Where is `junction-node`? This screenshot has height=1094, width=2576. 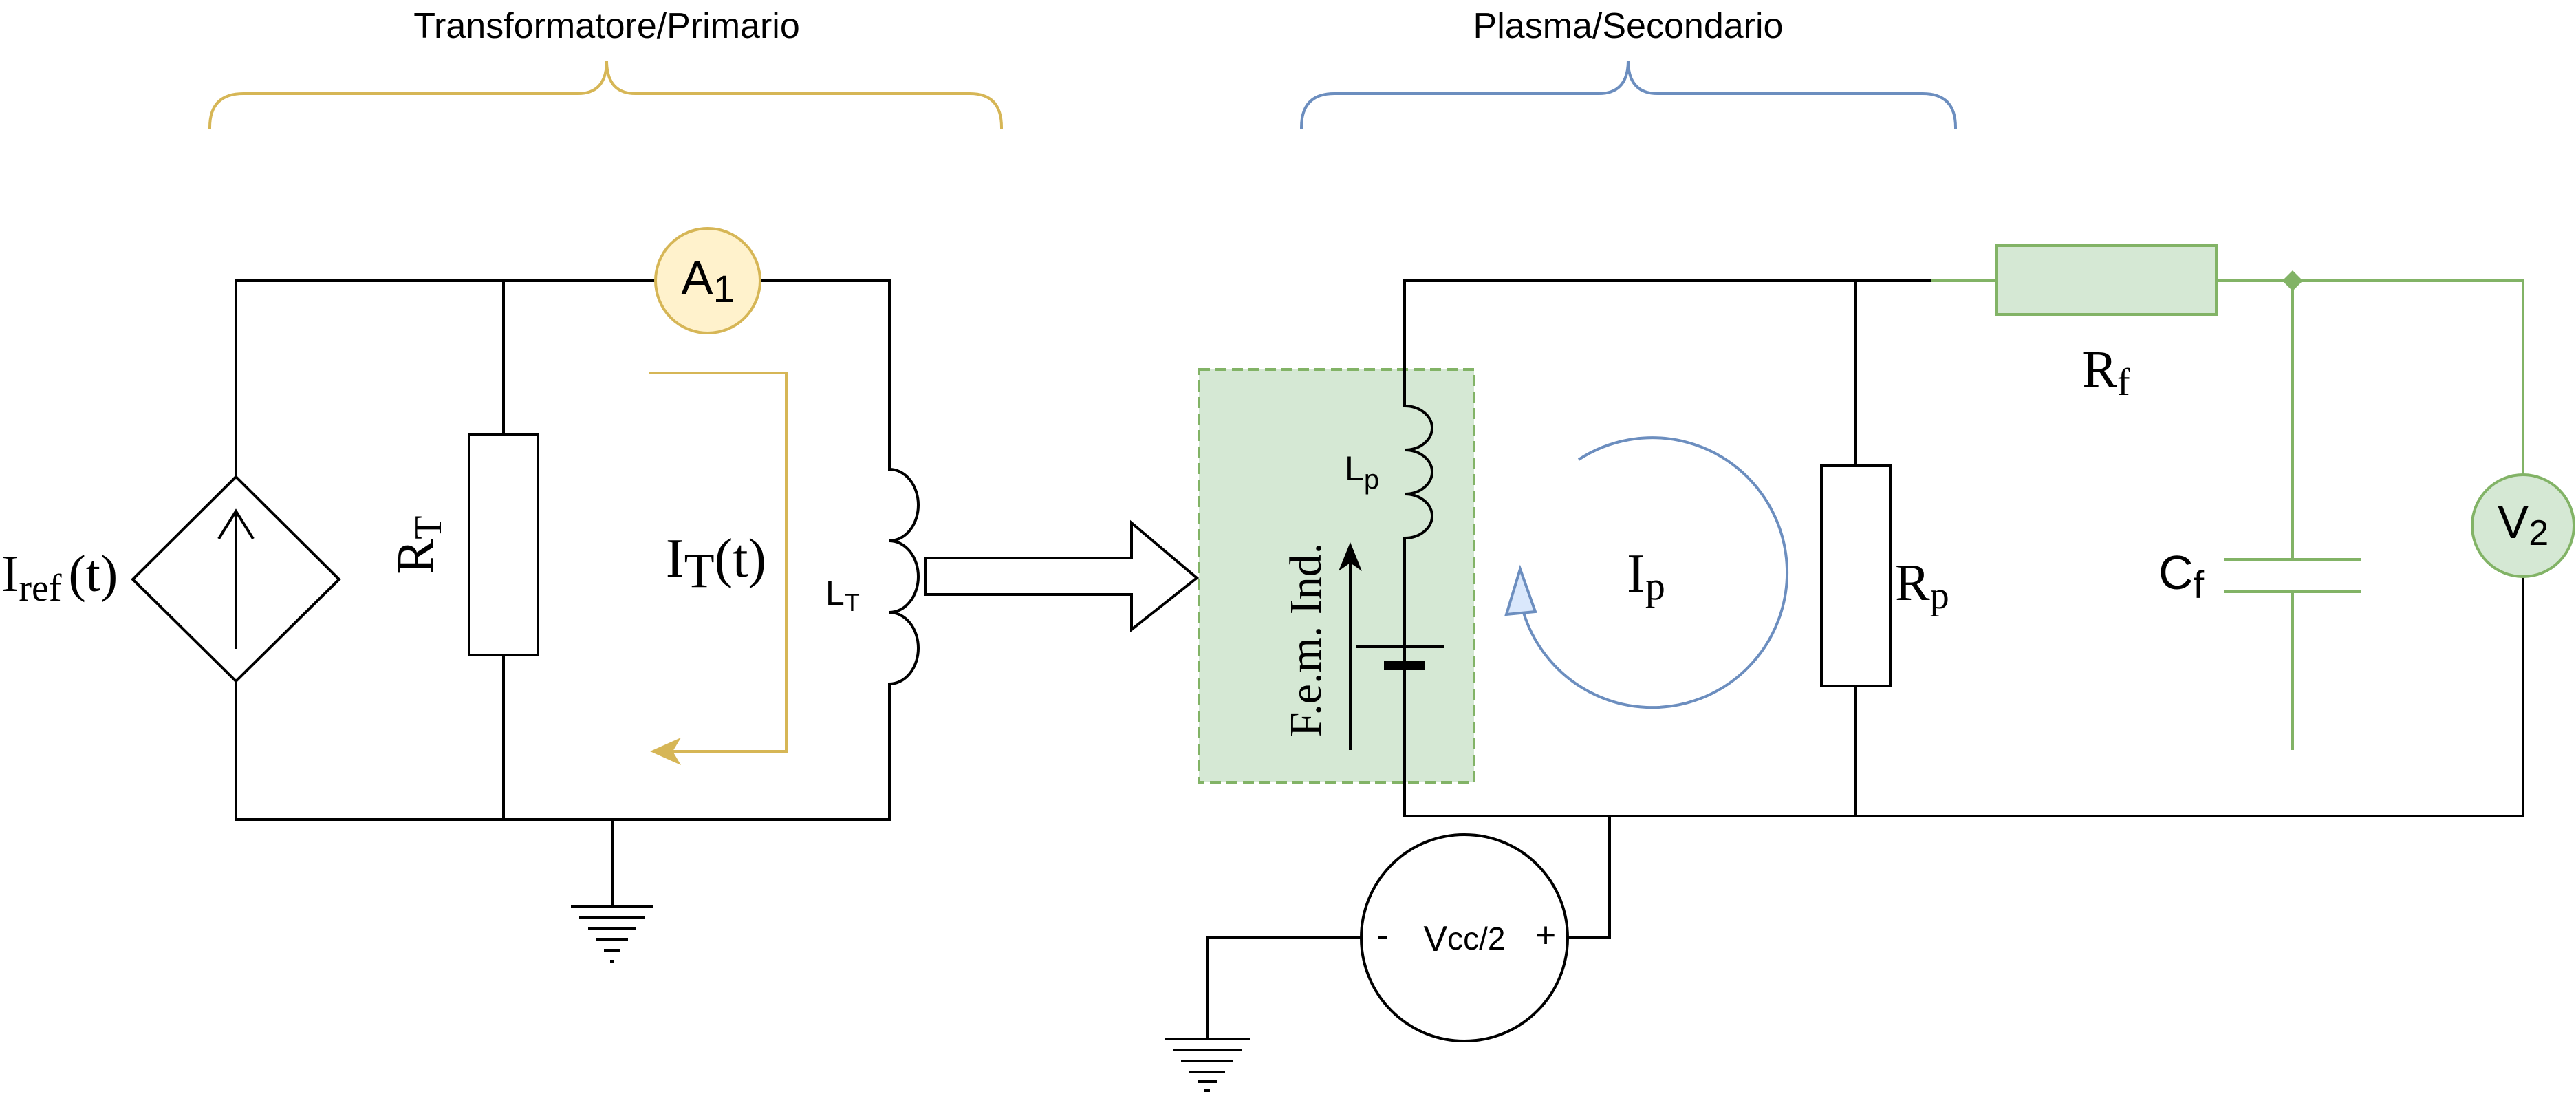 junction-node is located at coordinates (2292, 280).